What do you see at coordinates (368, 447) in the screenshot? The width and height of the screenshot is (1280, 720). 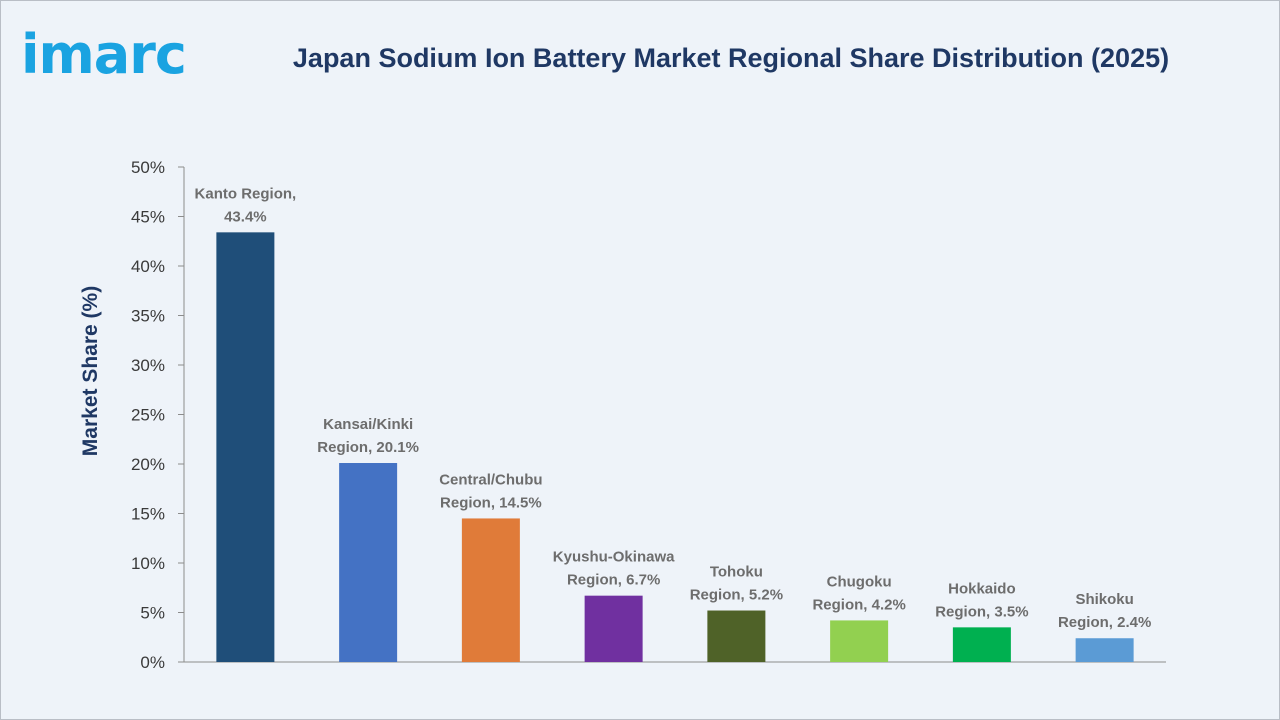 I see `data-label-line: Region, 20.1%` at bounding box center [368, 447].